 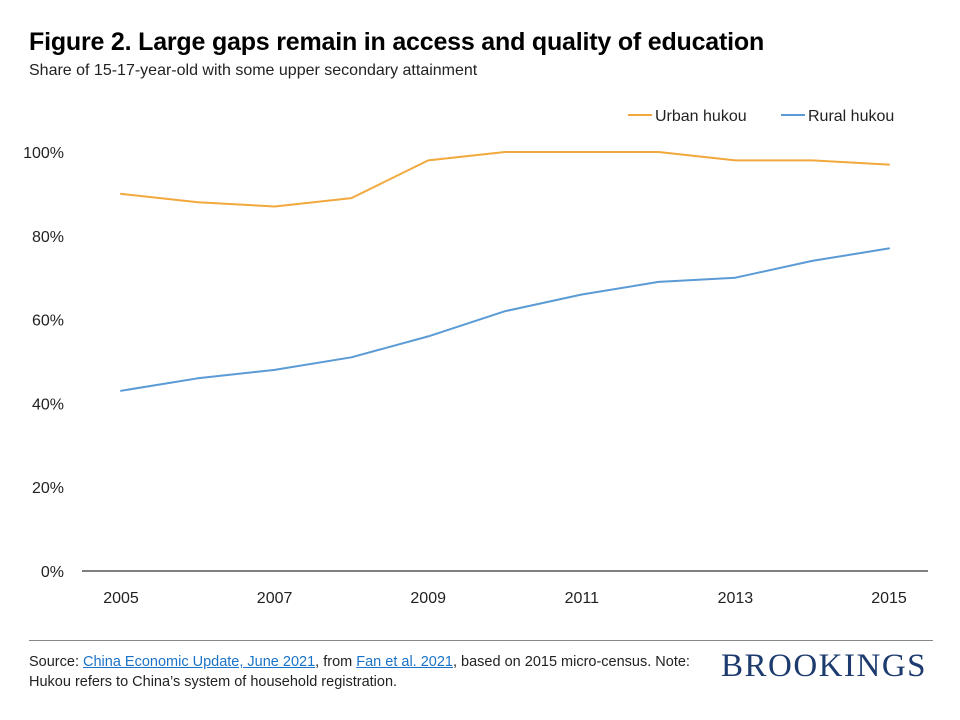 What do you see at coordinates (48, 404) in the screenshot?
I see `y-tick-label: 40%` at bounding box center [48, 404].